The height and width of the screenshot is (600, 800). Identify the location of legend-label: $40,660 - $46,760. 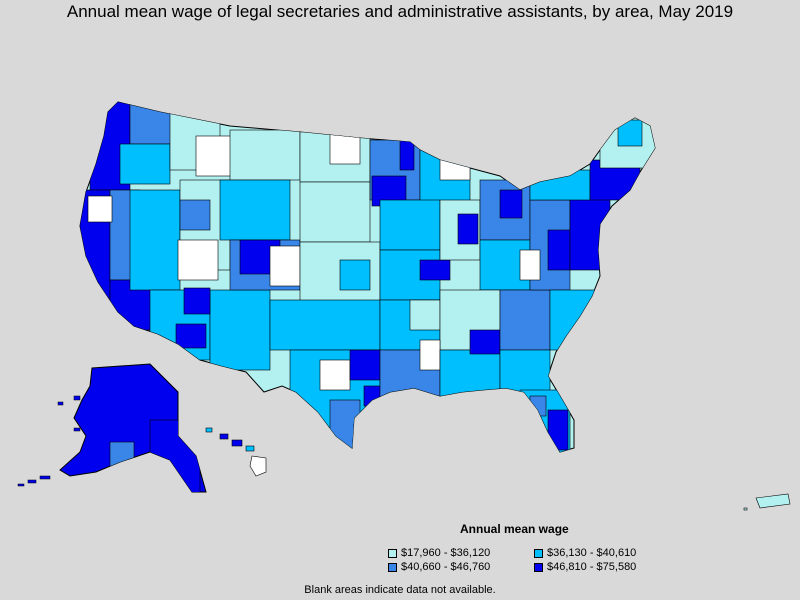
(446, 567).